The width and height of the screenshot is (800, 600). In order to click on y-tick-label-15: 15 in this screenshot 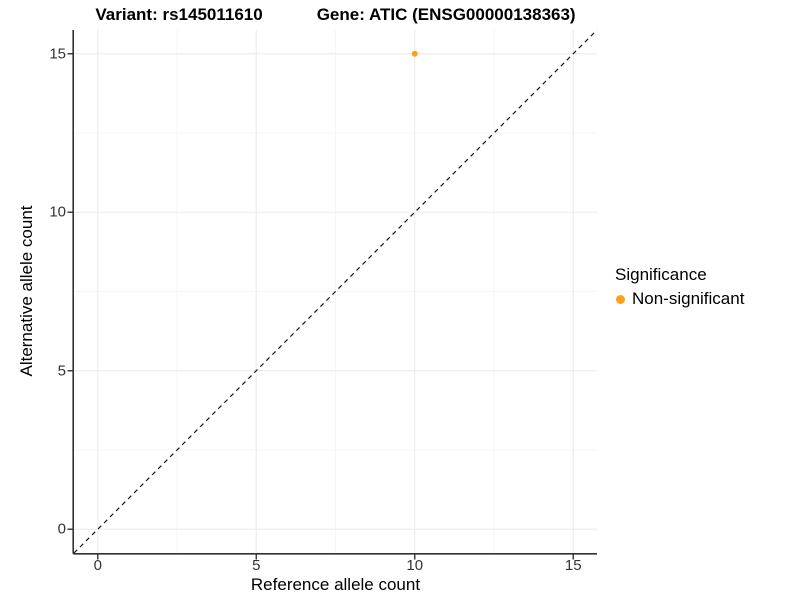, I will do `click(57, 54)`.